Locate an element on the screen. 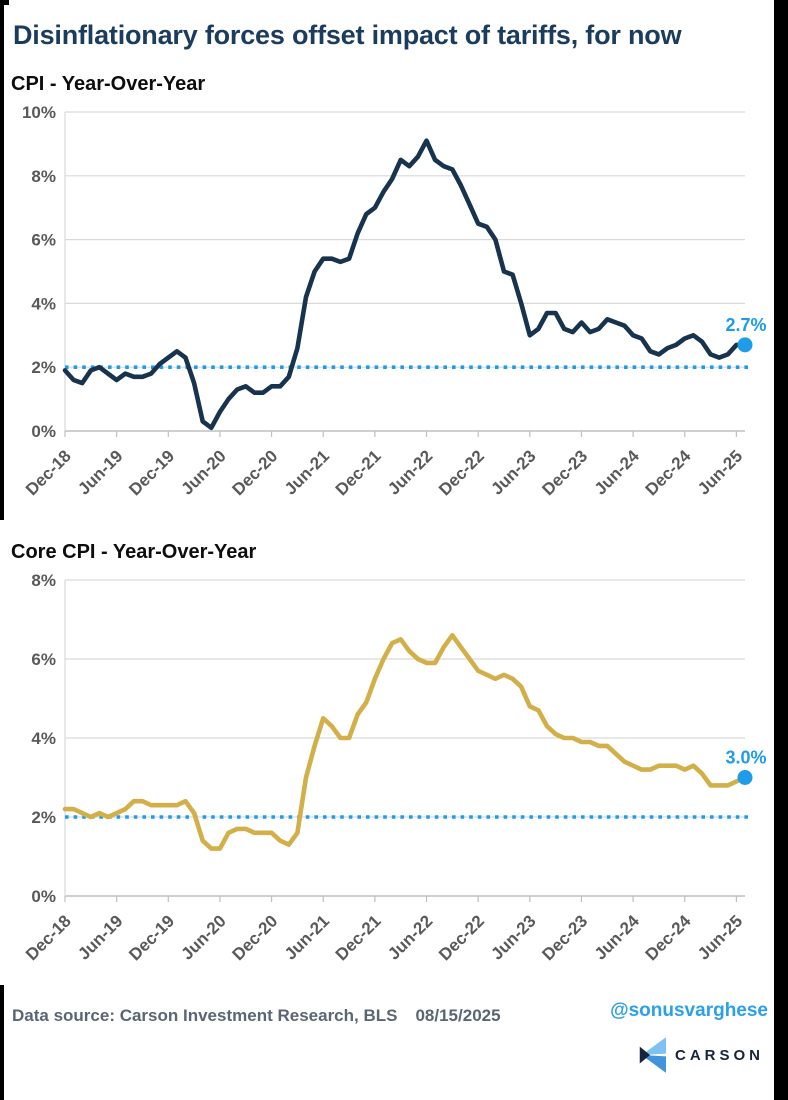 Image resolution: width=788 pixels, height=1100 pixels. footer-date: 08/15/2025 is located at coordinates (458, 1015).